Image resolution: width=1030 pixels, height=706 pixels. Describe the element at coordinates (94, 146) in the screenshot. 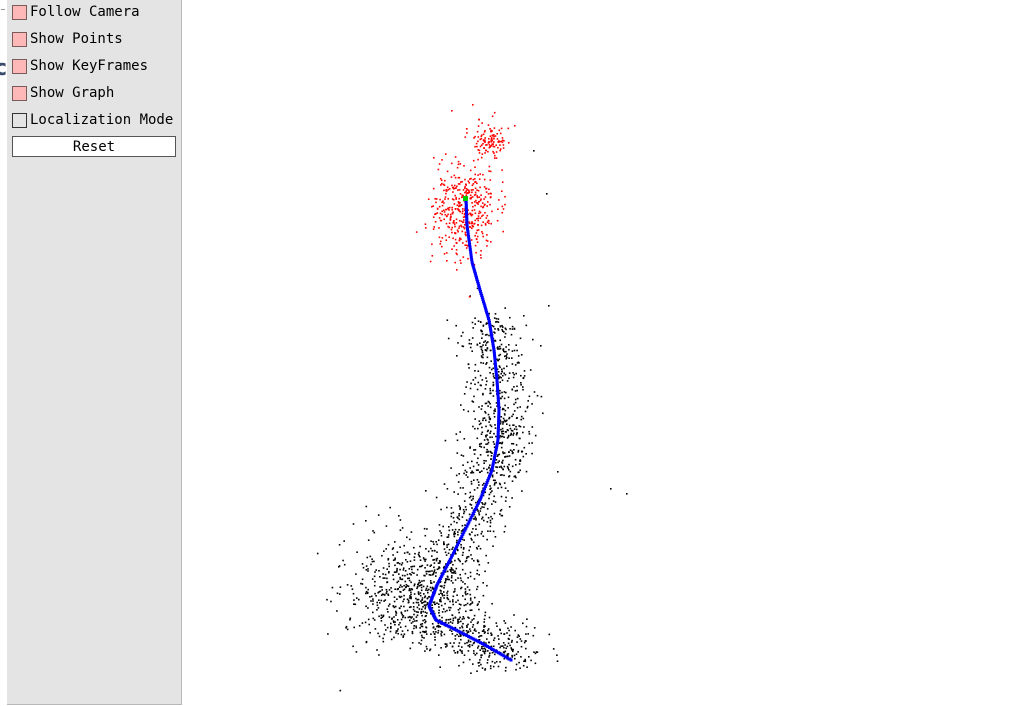

I see `reset-button: Reset` at that location.